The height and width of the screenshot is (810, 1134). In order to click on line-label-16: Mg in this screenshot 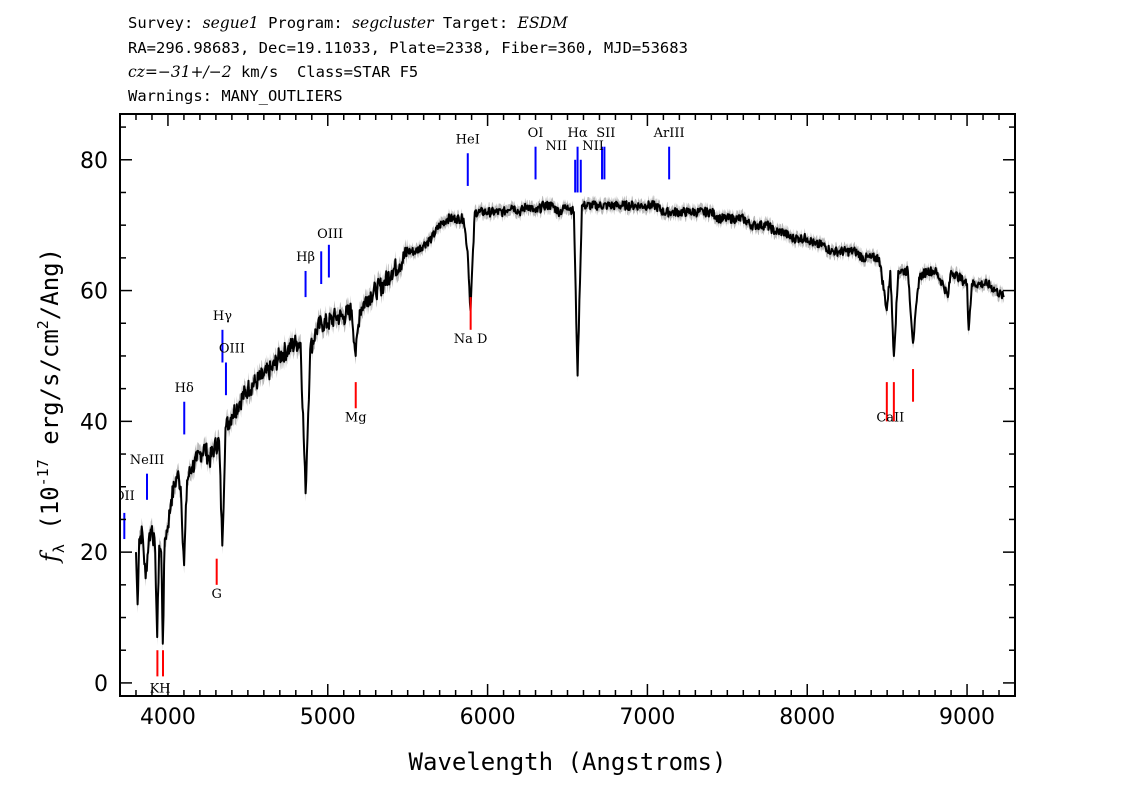, I will do `click(356, 417)`.